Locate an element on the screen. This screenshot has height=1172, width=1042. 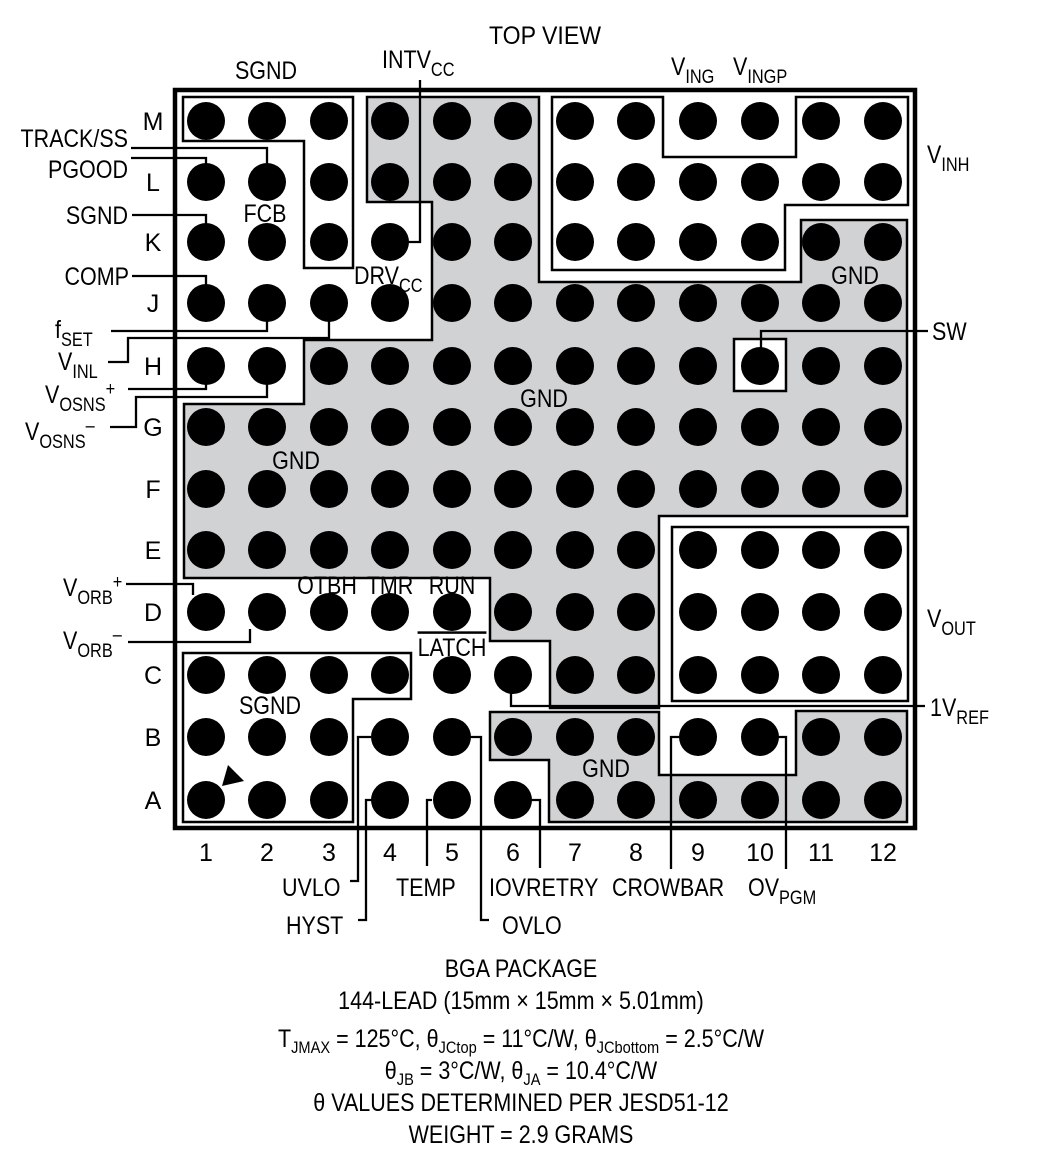
pin-label-sgnd-top: SGND is located at coordinates (266, 70).